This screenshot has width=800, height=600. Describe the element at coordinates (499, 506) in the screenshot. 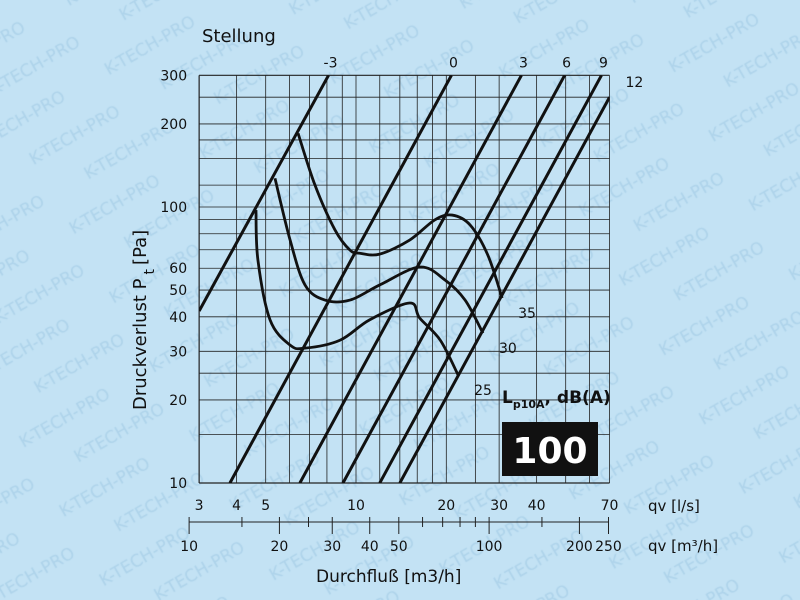

I see `x-tick-label-ls: 30` at that location.